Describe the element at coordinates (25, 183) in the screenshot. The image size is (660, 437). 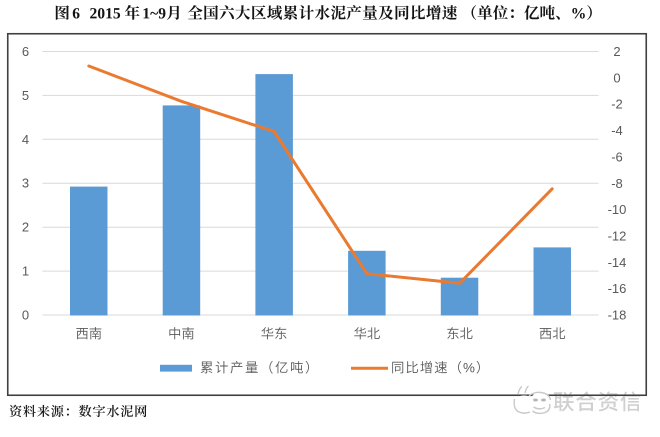
I see `svg-text: 3` at that location.